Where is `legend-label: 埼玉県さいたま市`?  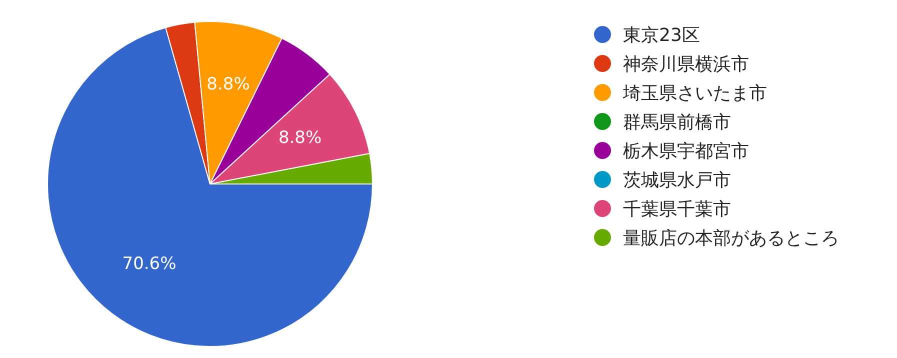
legend-label: 埼玉県さいたま市 is located at coordinates (695, 94).